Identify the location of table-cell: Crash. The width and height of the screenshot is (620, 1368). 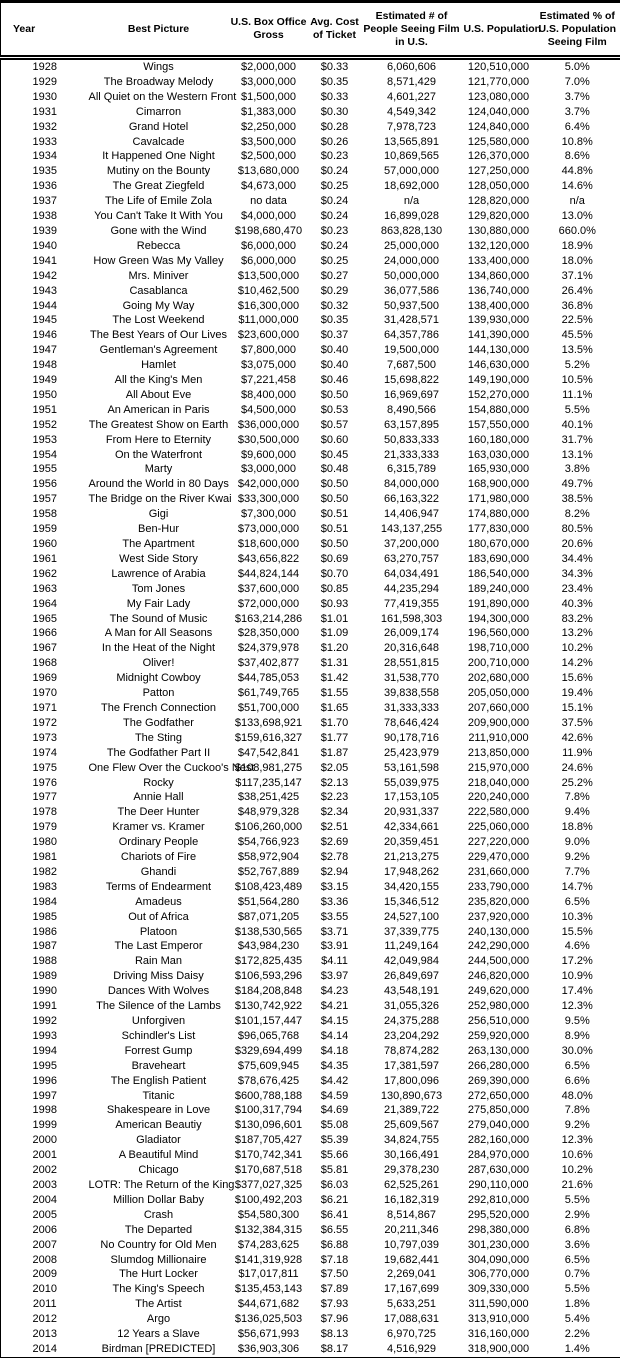
(158, 1214).